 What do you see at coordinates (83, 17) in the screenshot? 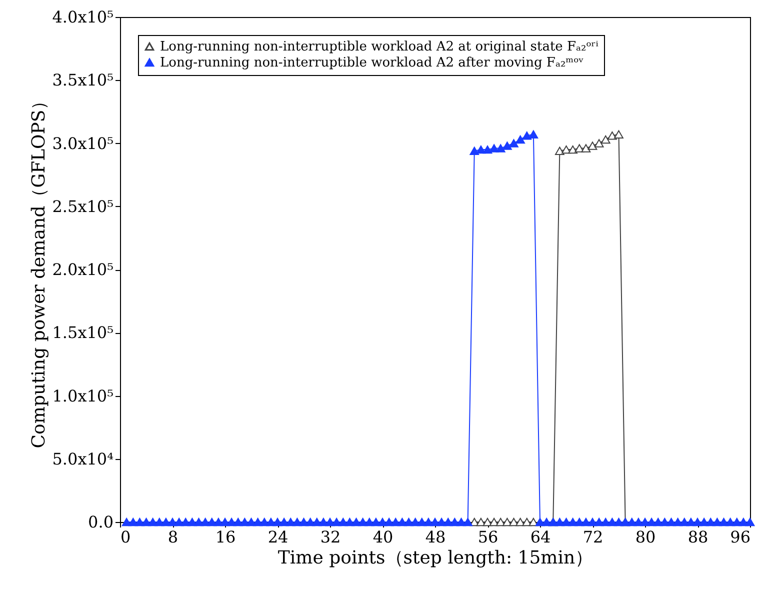
I see `y-tick-label: 4.0x10⁵` at bounding box center [83, 17].